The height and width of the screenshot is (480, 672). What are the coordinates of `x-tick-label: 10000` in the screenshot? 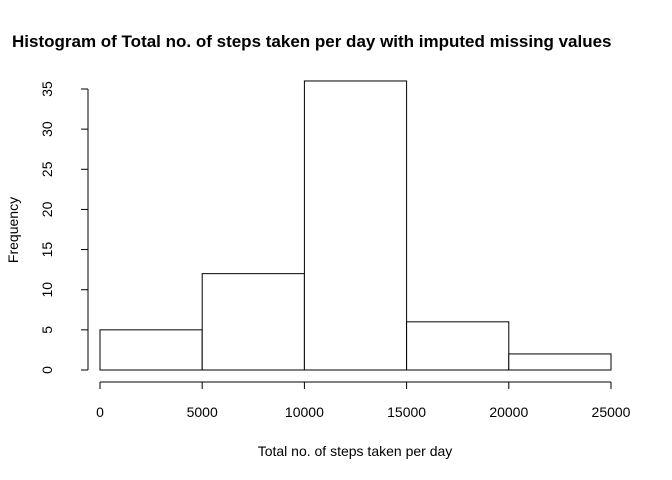 It's located at (304, 412).